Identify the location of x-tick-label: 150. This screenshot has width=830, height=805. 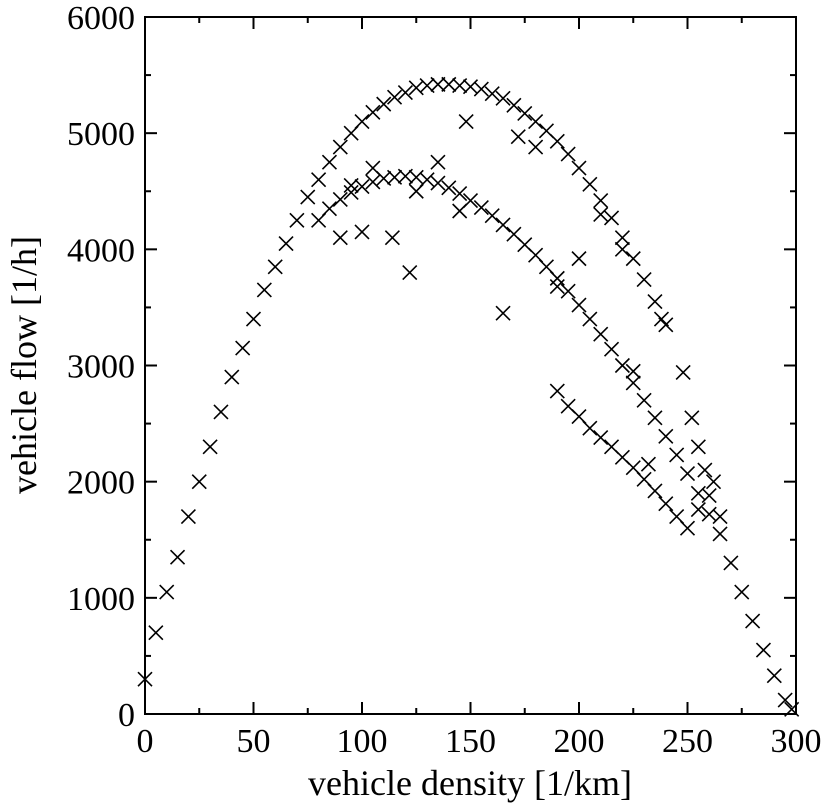
(470, 741).